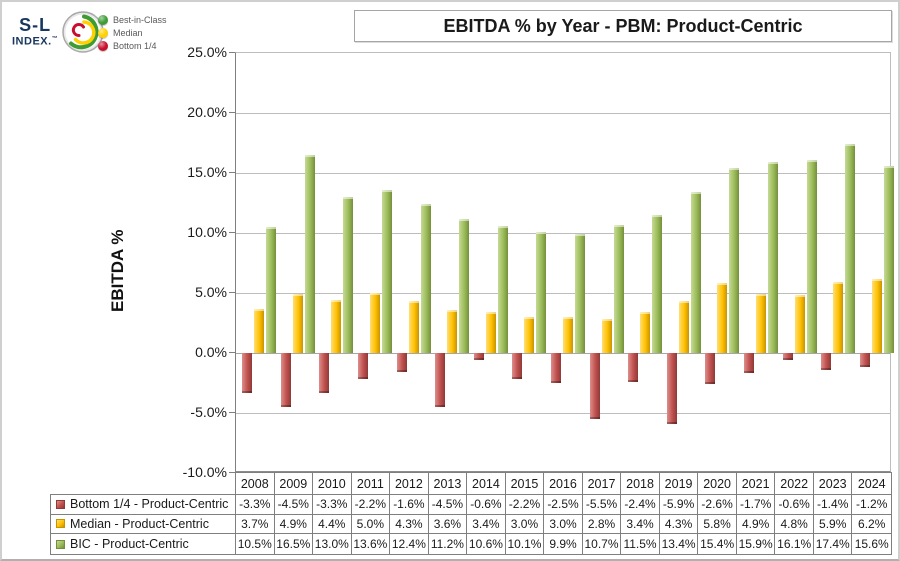 The height and width of the screenshot is (561, 900). I want to click on bar-bottom-1-4-2015, so click(517, 366).